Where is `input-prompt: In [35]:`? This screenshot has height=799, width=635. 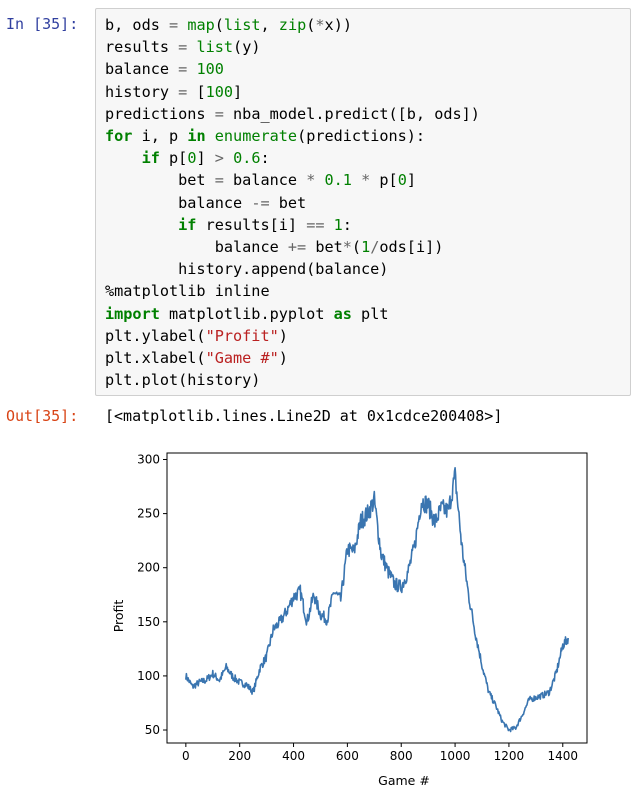
input-prompt: In [35]: is located at coordinates (42, 24).